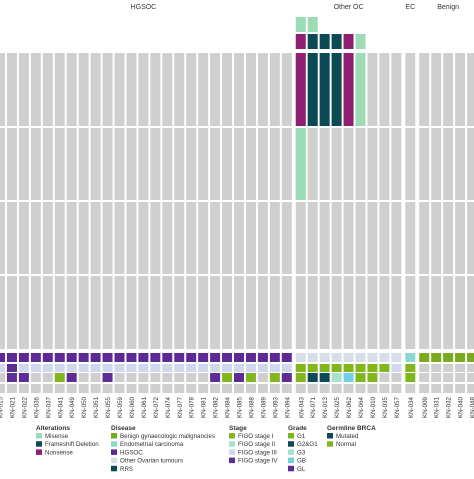 The height and width of the screenshot is (479, 474). What do you see at coordinates (346, 444) in the screenshot?
I see `legend-label: Normal` at bounding box center [346, 444].